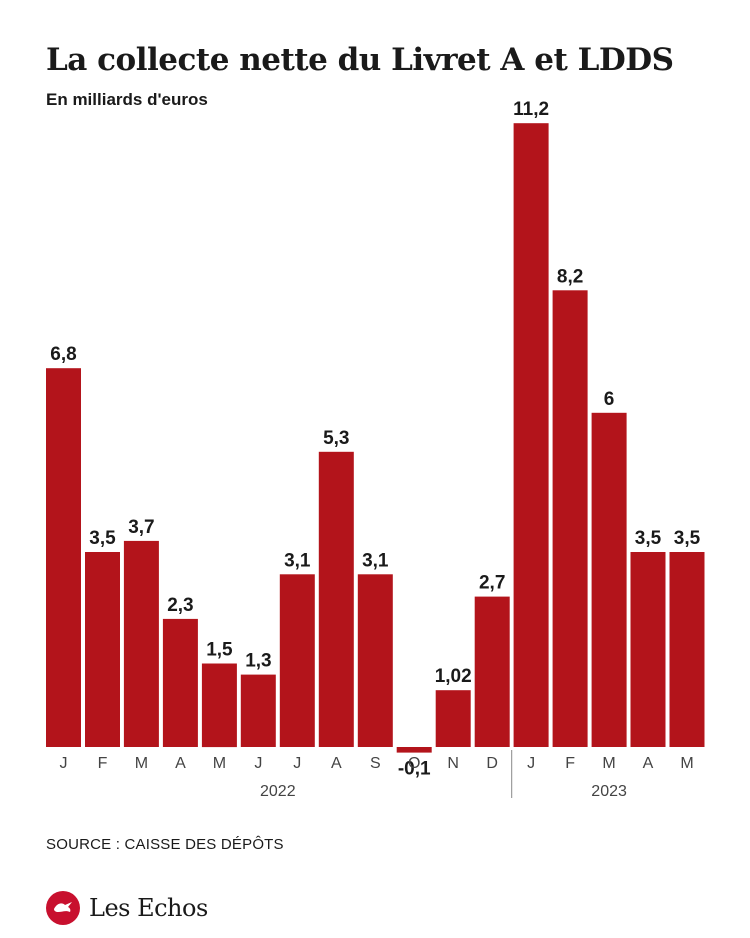 This screenshot has width=750, height=938. What do you see at coordinates (63, 908) in the screenshot?
I see `logo-emblem-icon` at bounding box center [63, 908].